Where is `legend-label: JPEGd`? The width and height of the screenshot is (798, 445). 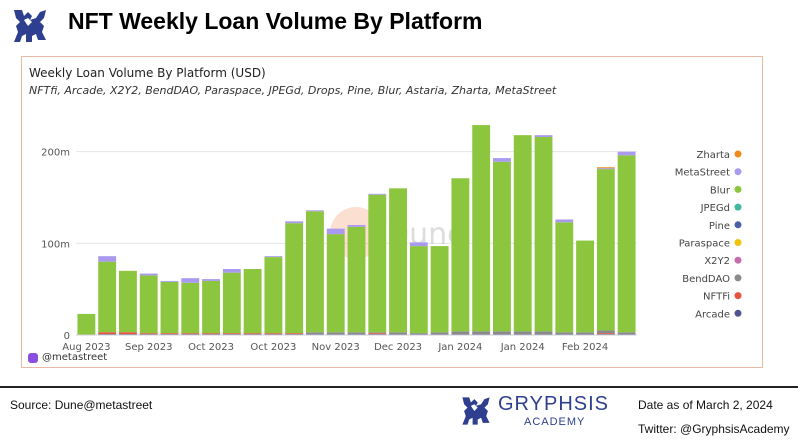 legend-label: JPEGd is located at coordinates (715, 208).